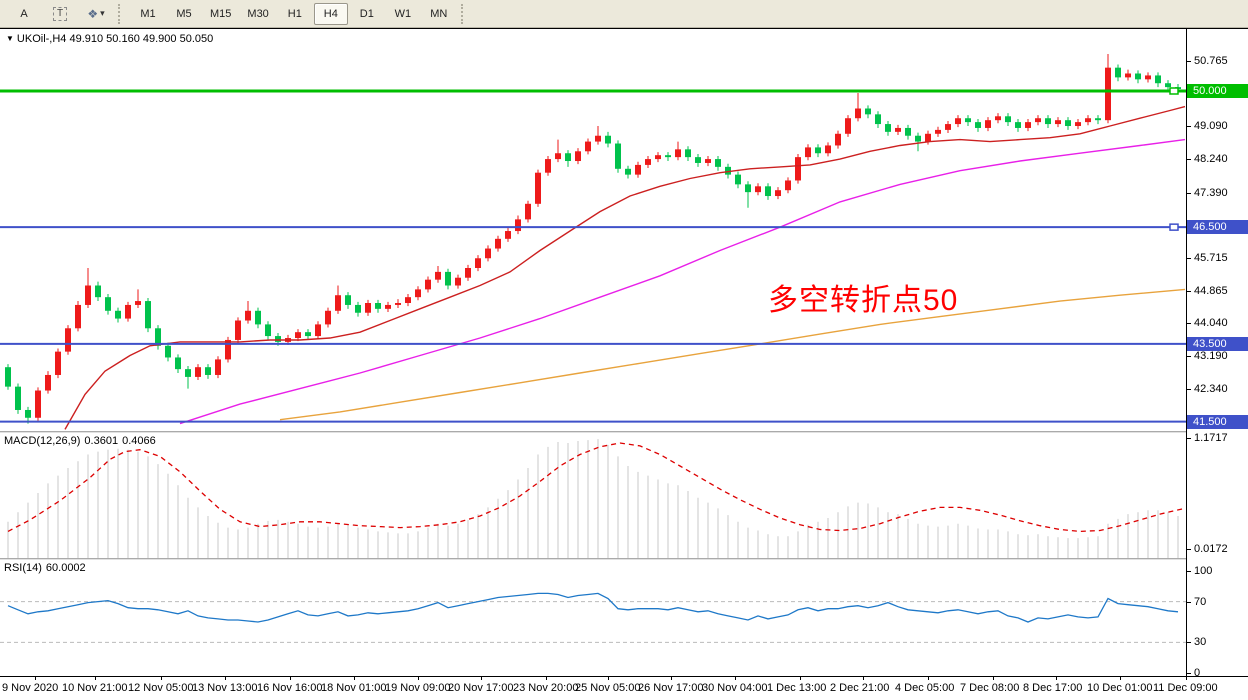  What do you see at coordinates (45, 568) in the screenshot?
I see `rsi-indicator-label: RSI(14) 60.0002` at bounding box center [45, 568].